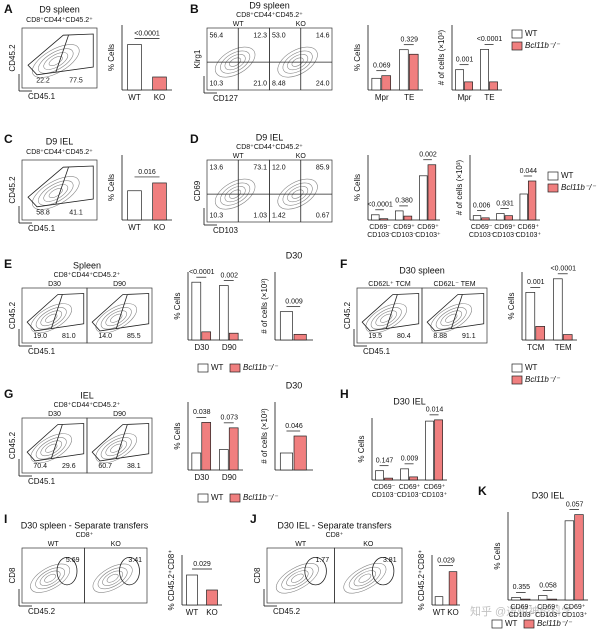  What do you see at coordinates (521, 611) in the screenshot?
I see `watermark: 知乎 @逻辑神经科学` at bounding box center [521, 611].